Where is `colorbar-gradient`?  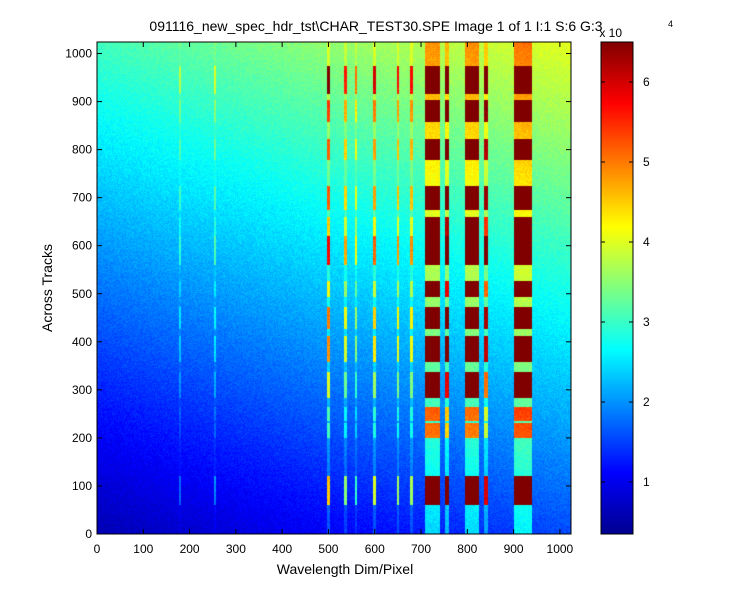
colorbar-gradient is located at coordinates (617, 288).